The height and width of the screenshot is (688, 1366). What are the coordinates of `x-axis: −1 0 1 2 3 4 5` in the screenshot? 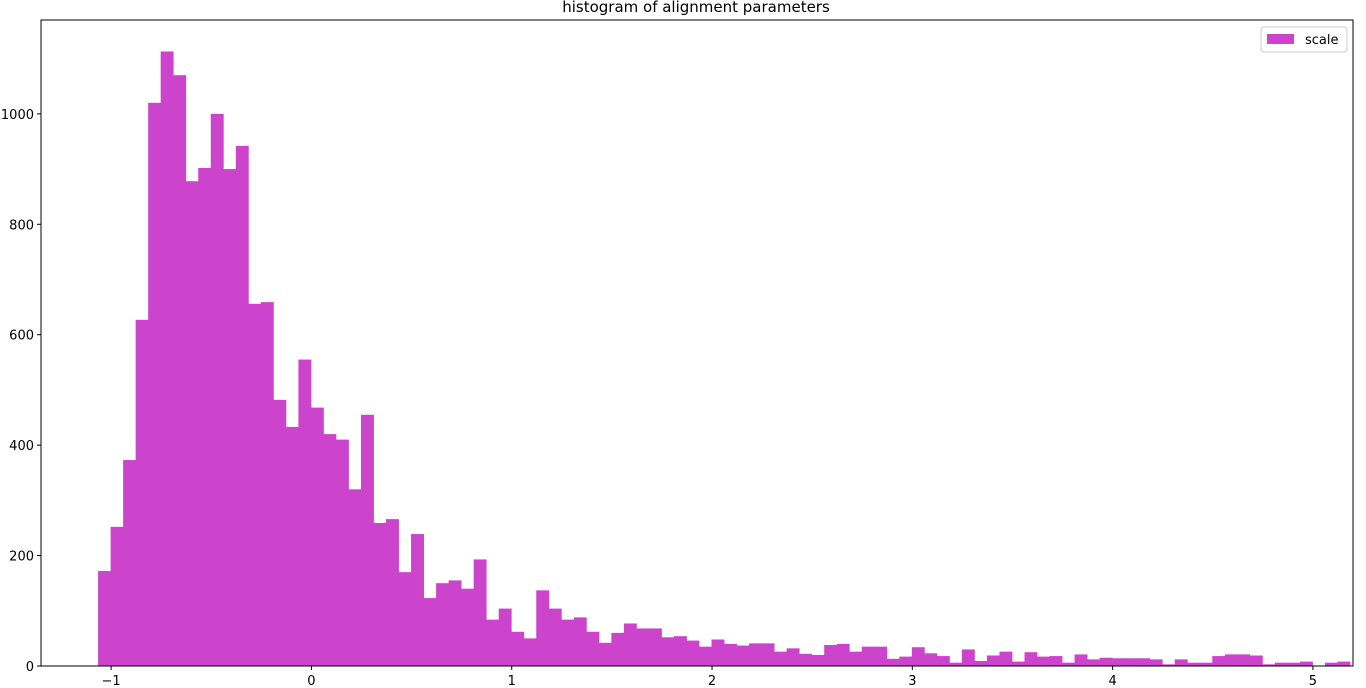 It's located at (709, 677).